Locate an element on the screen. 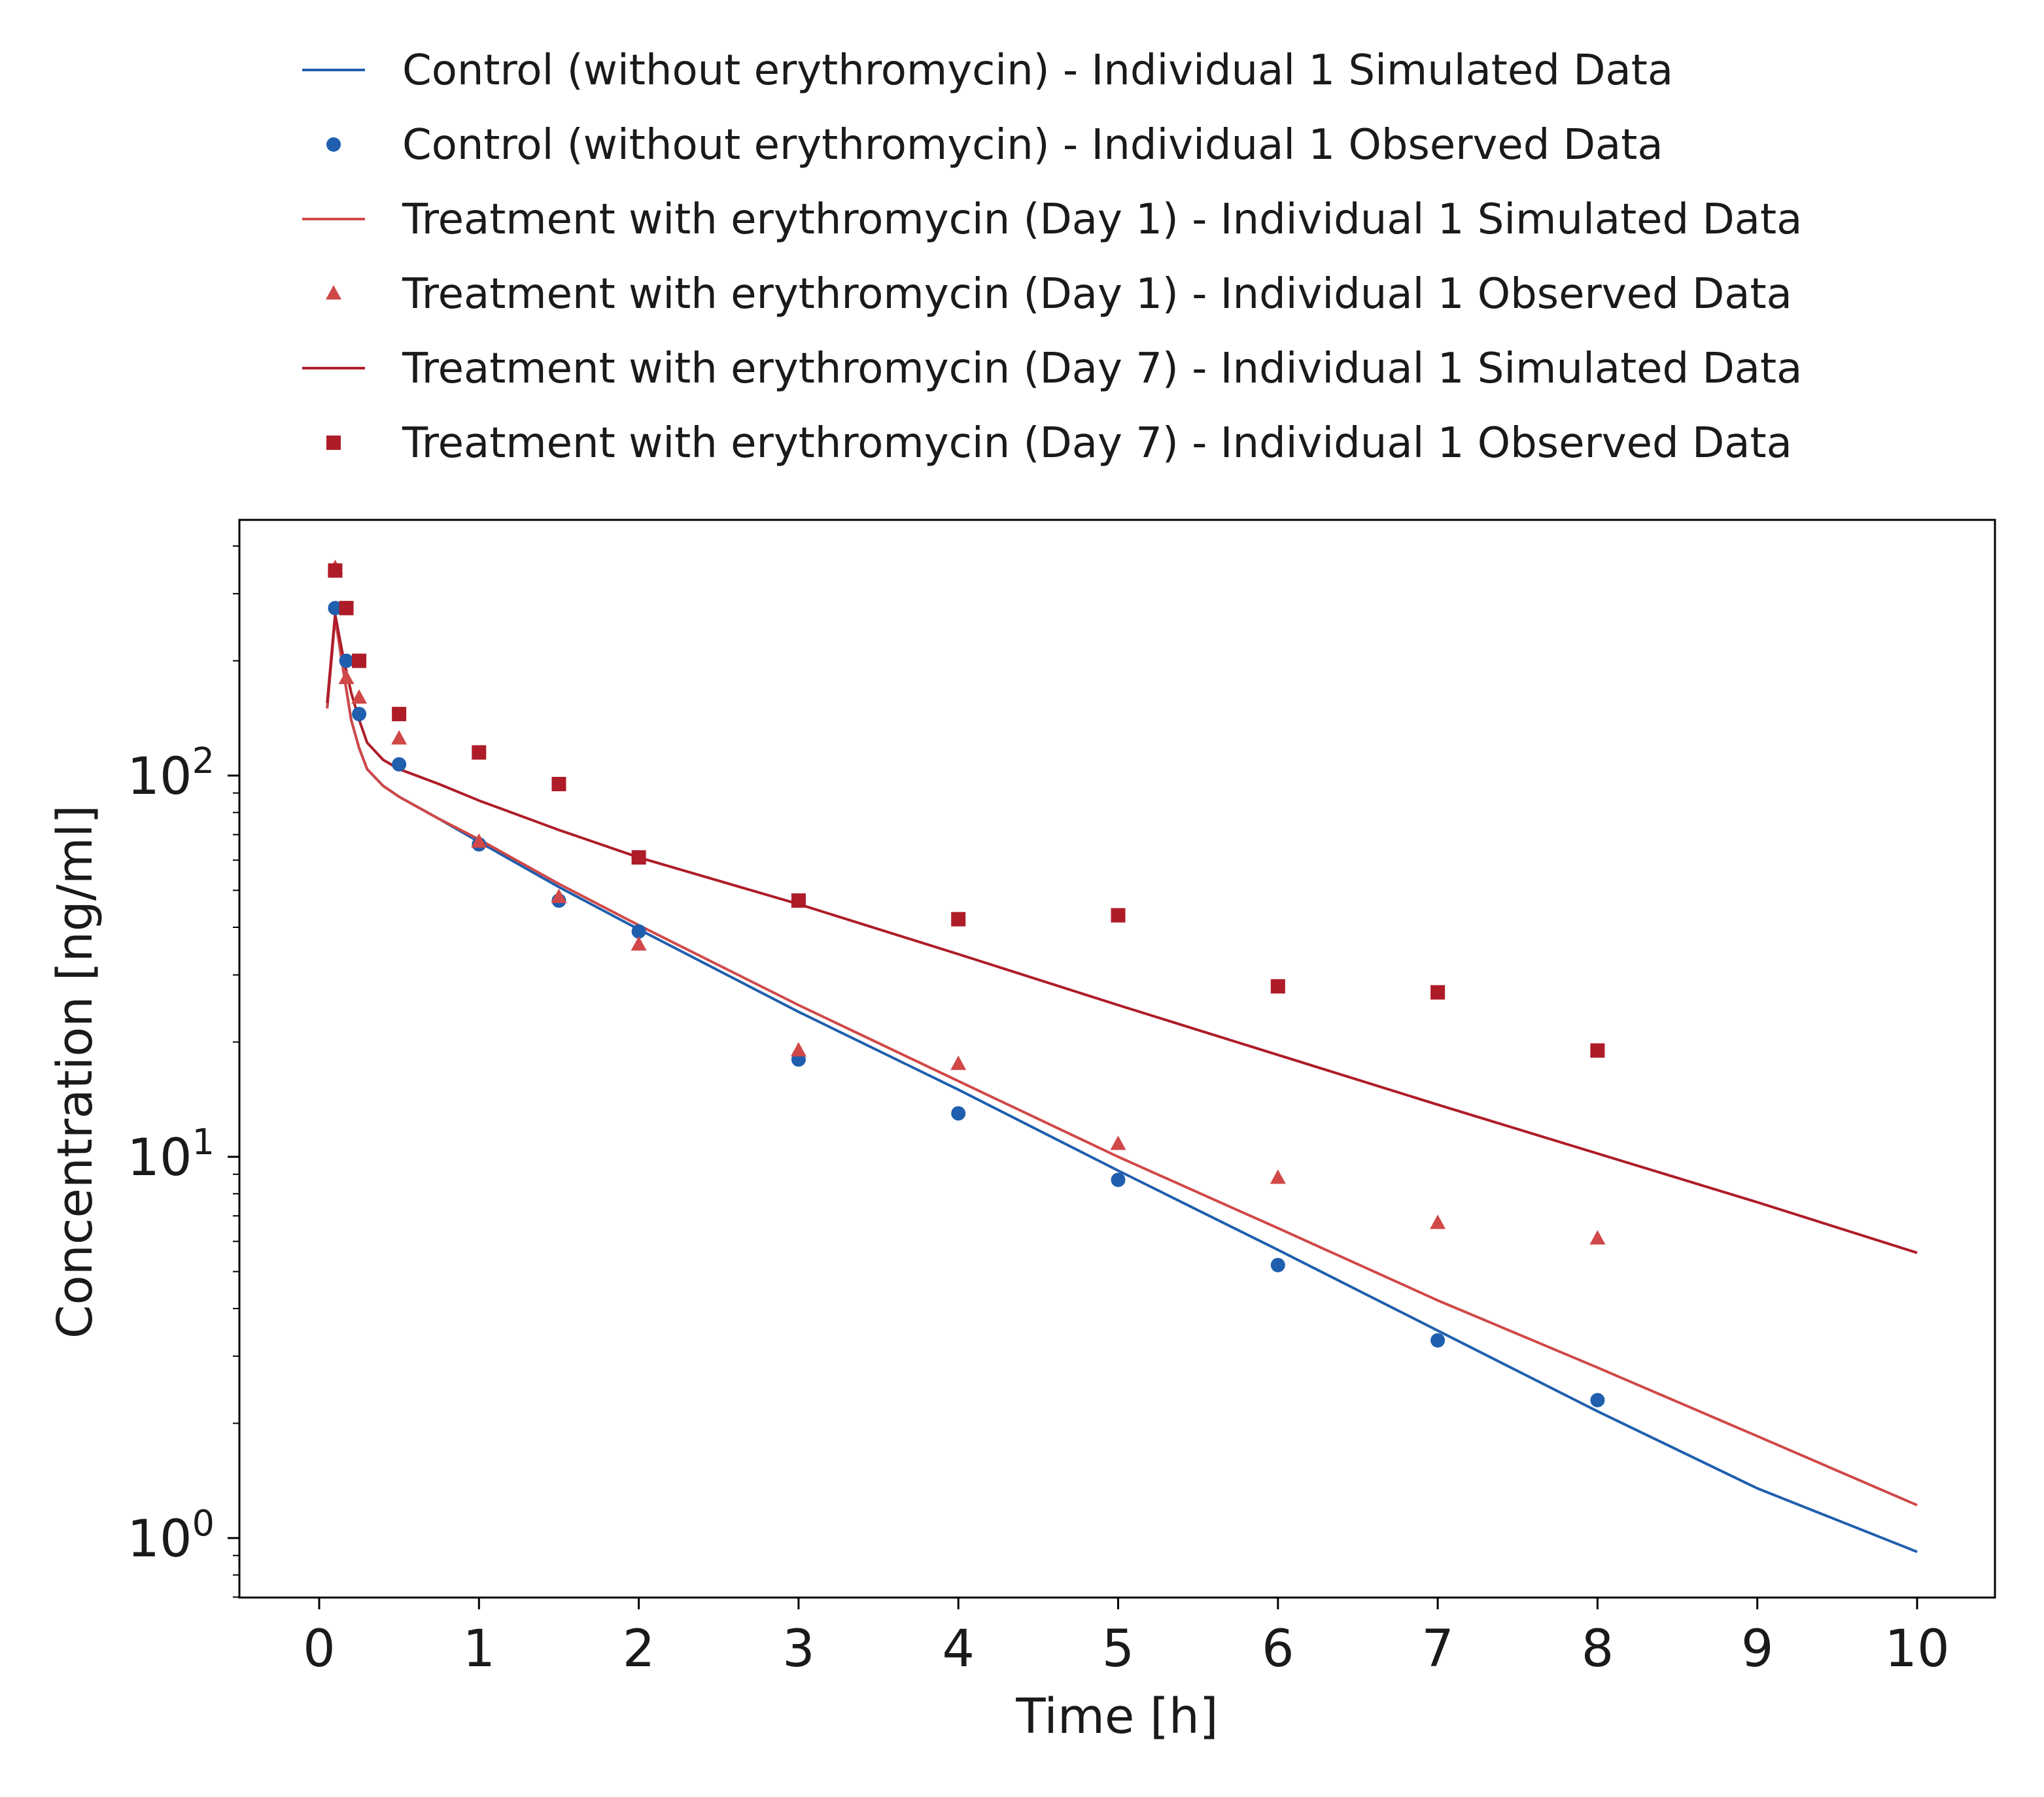 Image resolution: width=2044 pixels, height=1797 pixels. y-axis-title: Concentration [ng/ml] is located at coordinates (75, 1072).